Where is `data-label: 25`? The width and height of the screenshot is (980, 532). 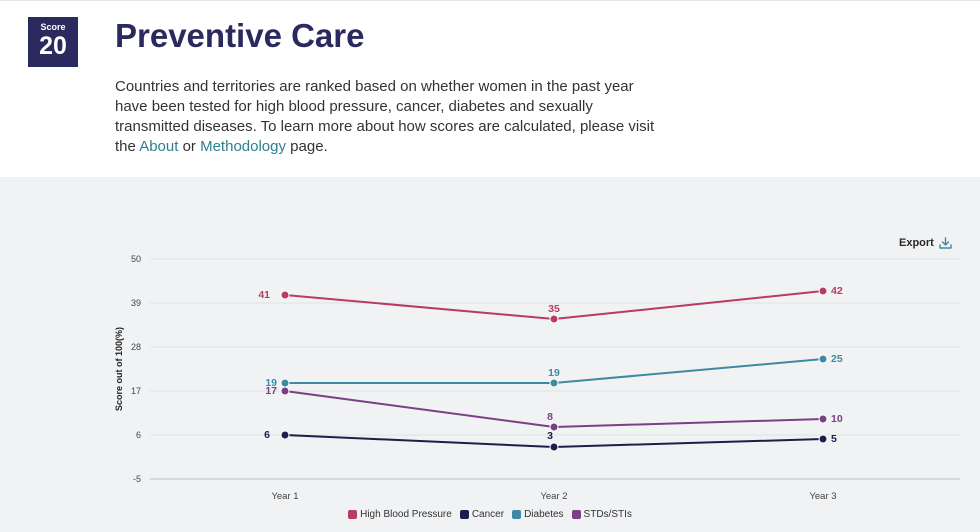 data-label: 25 is located at coordinates (837, 359).